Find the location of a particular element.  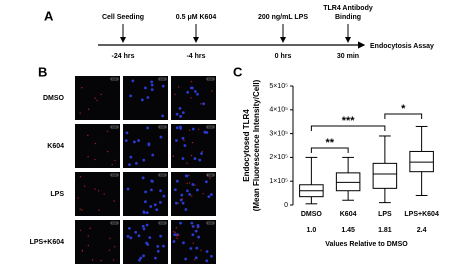

sig-label: ** is located at coordinates (329, 143).